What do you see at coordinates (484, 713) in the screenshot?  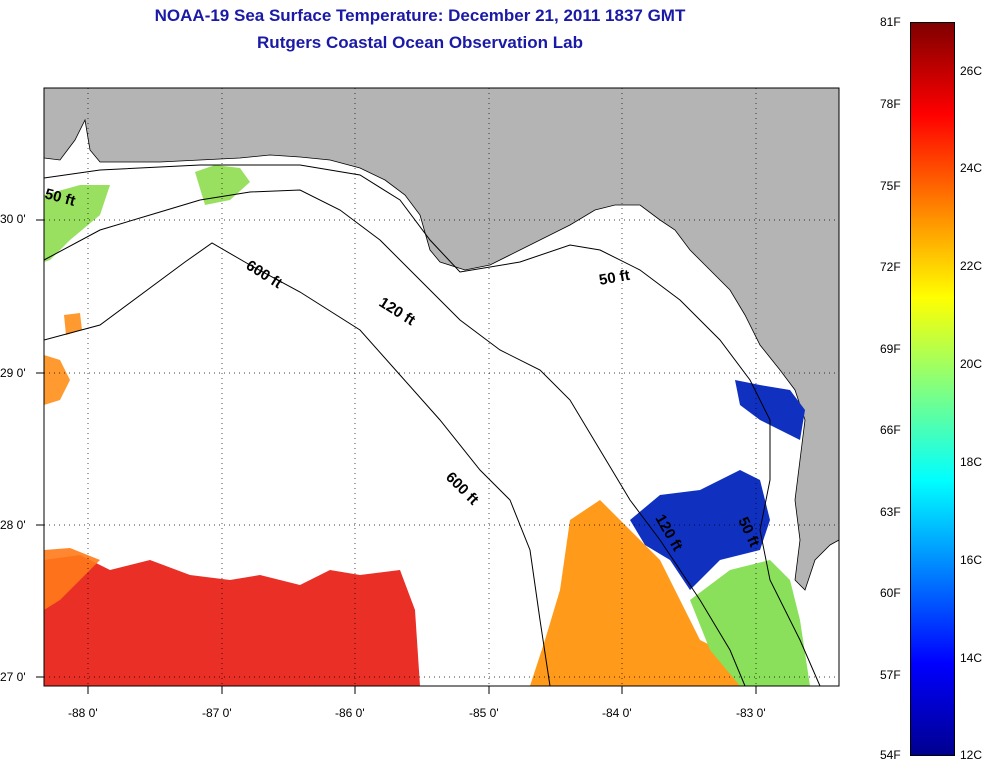 I see `lon-tick-label: -85 0'` at bounding box center [484, 713].